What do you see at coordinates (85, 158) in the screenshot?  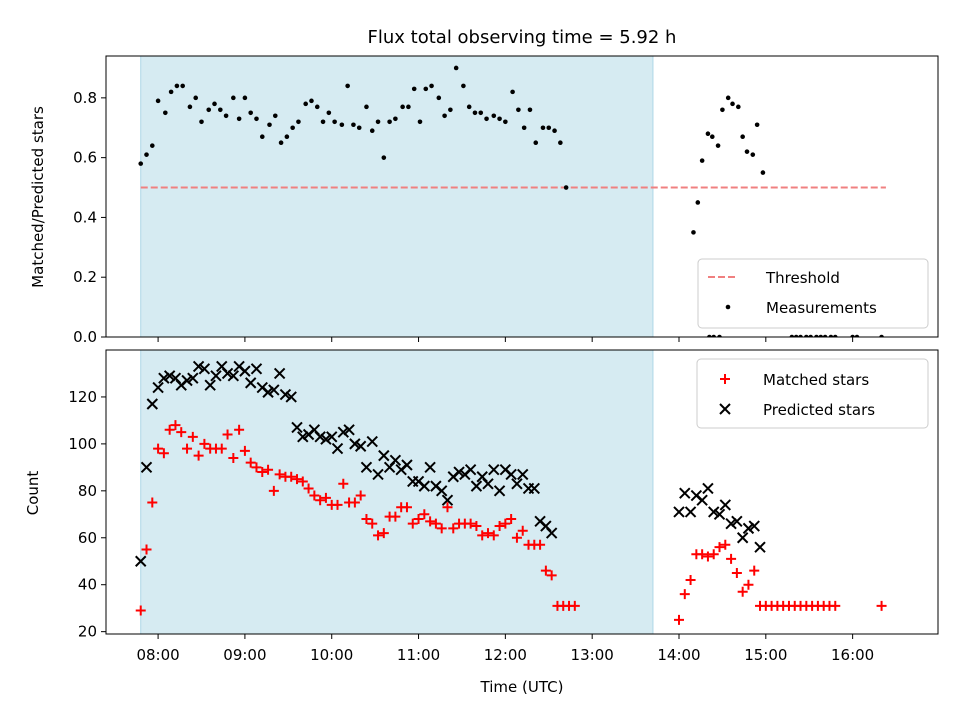 I see `y-tick-label: 0.6` at bounding box center [85, 158].